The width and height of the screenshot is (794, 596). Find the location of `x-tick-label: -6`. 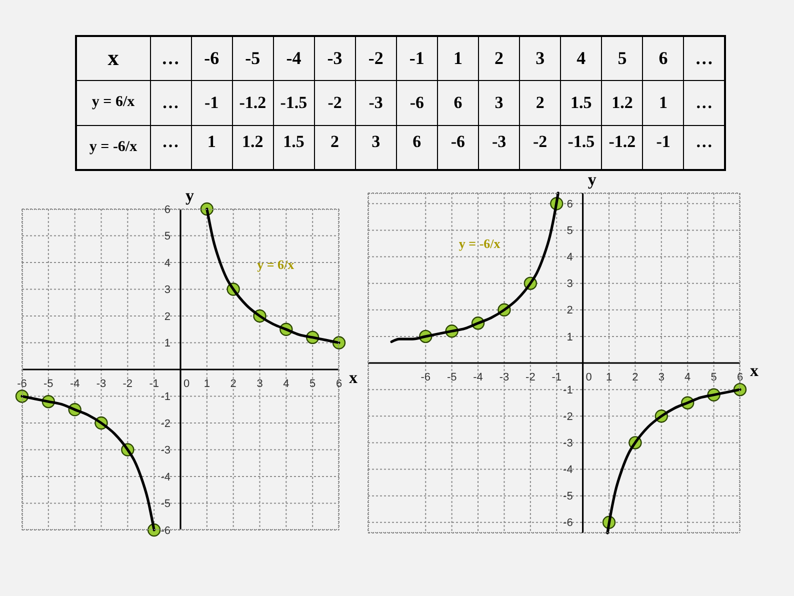

x-tick-label: -6 is located at coordinates (425, 377).